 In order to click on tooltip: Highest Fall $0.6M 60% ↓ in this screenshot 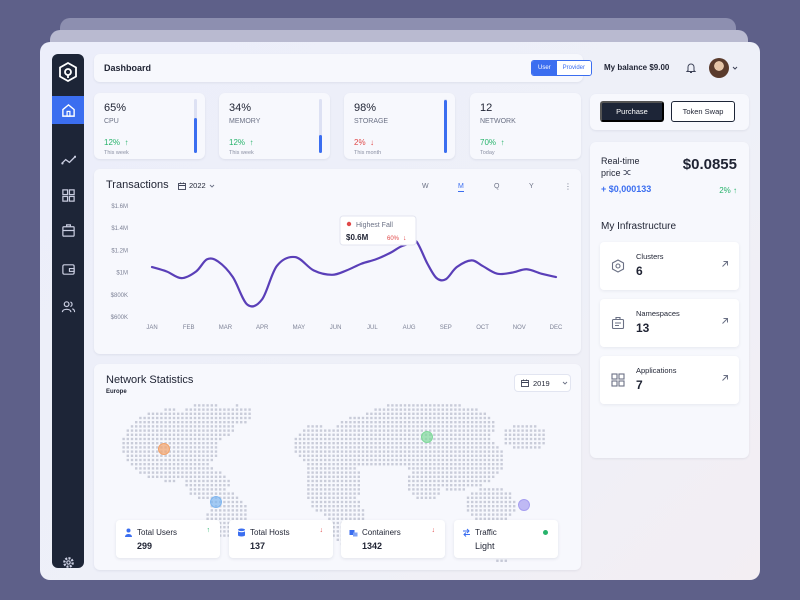, I will do `click(378, 230)`.